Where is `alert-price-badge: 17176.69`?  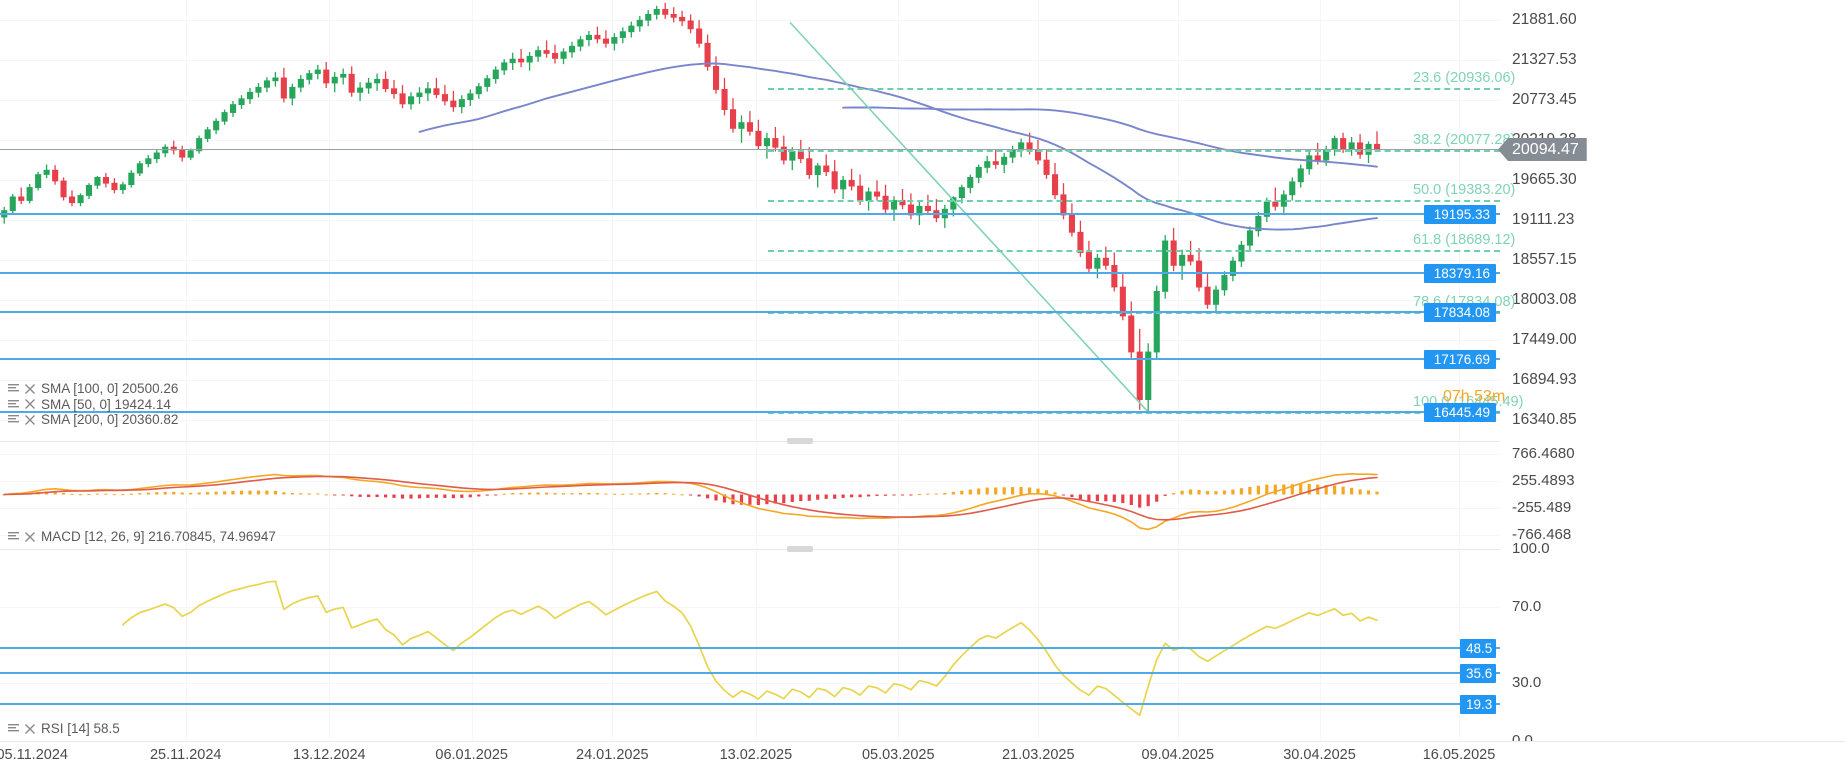 alert-price-badge: 17176.69 is located at coordinates (1460, 360).